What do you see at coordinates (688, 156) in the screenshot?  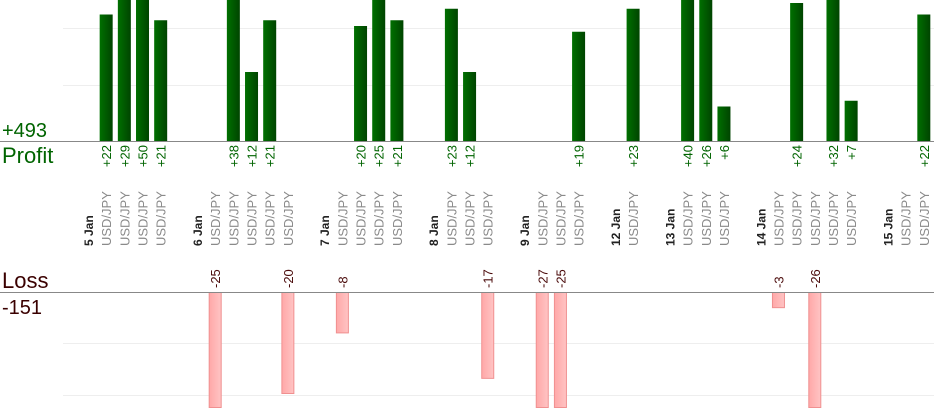 I see `profit-value-label: +40` at bounding box center [688, 156].